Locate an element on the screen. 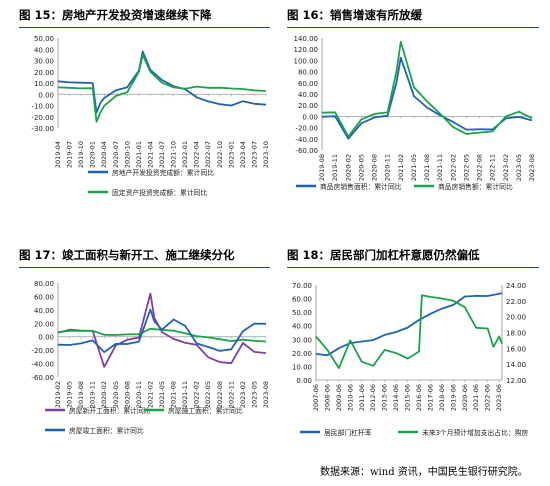 This screenshot has height=486, width=550. y2-tick-label: 16.00 is located at coordinates (516, 349).